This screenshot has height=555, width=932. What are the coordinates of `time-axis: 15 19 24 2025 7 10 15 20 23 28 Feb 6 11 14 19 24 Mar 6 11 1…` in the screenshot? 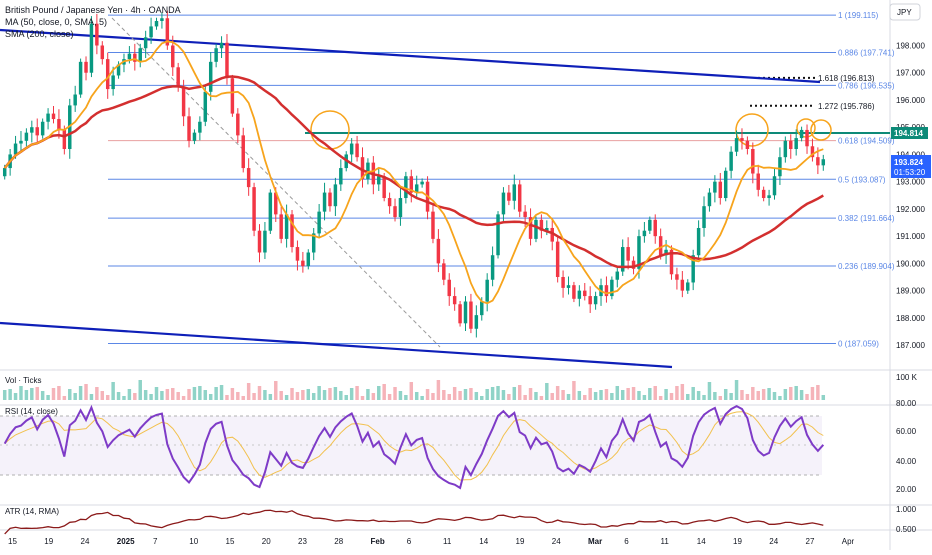 It's located at (431, 541).